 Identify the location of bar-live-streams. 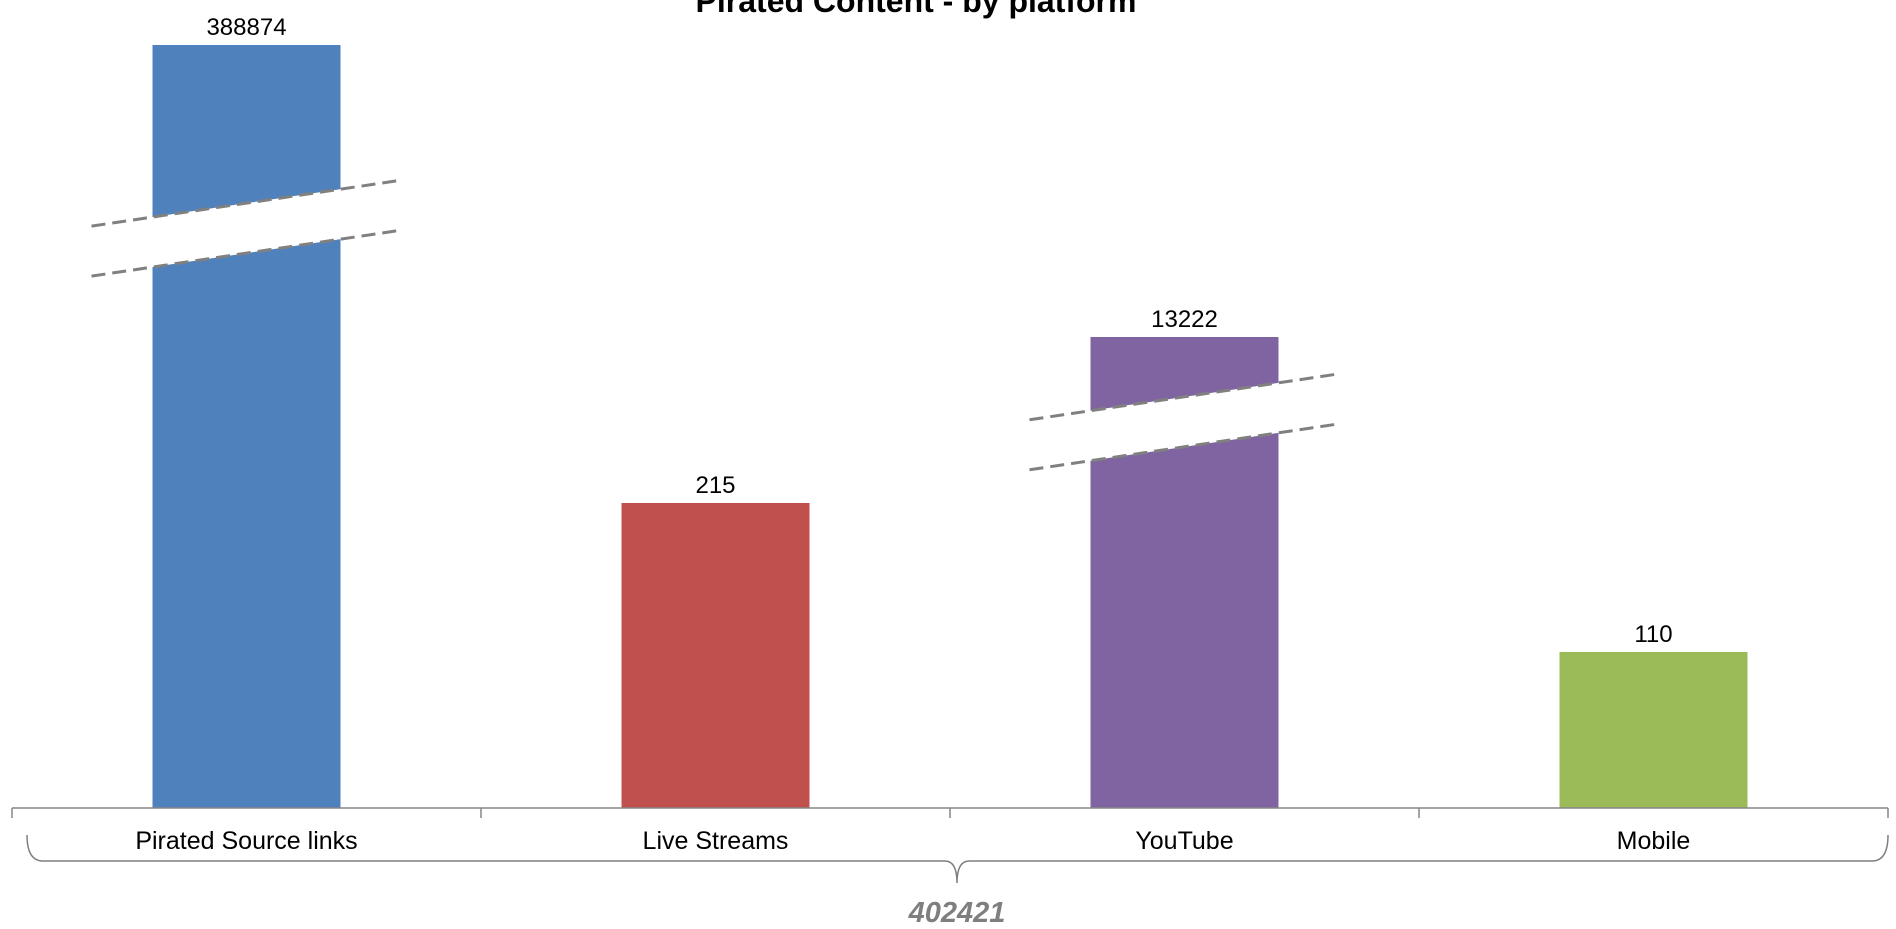
(715, 655).